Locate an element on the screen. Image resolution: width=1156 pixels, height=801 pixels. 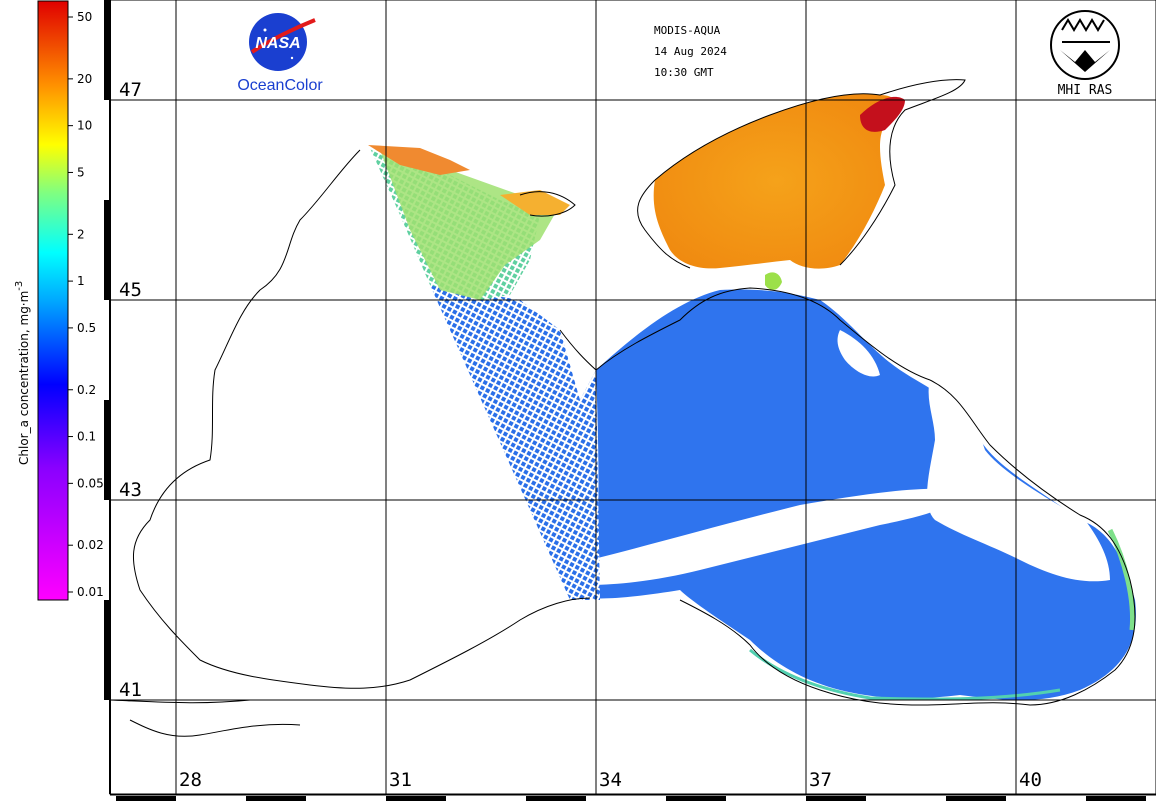
satellite-swath is located at coordinates (515, 442).